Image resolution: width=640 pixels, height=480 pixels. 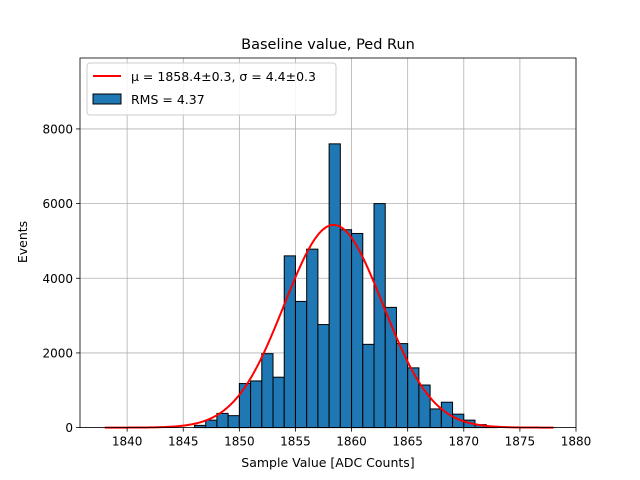 I want to click on x-tick-label: 1875, so click(x=520, y=442).